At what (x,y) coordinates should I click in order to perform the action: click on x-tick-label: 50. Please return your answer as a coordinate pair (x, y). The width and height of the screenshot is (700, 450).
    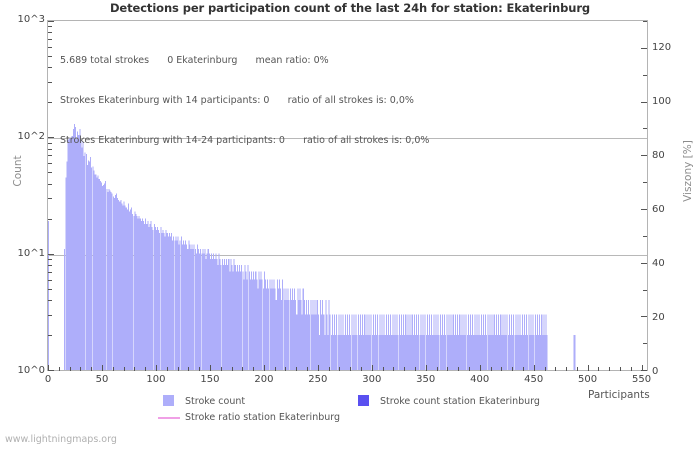
    Looking at the image, I should click on (102, 379).